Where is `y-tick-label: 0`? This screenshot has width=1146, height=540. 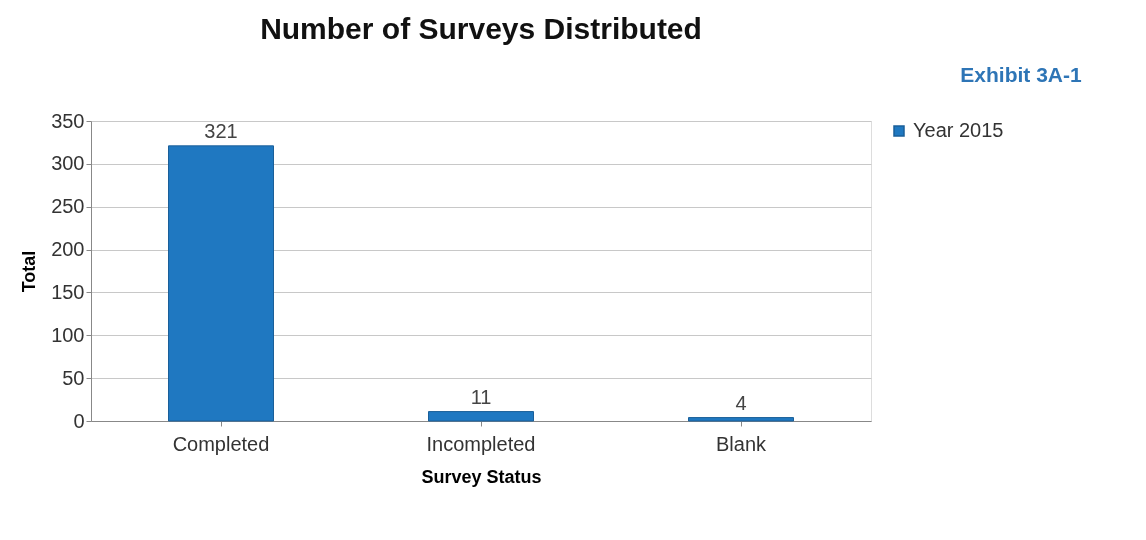
y-tick-label: 0 is located at coordinates (79, 420).